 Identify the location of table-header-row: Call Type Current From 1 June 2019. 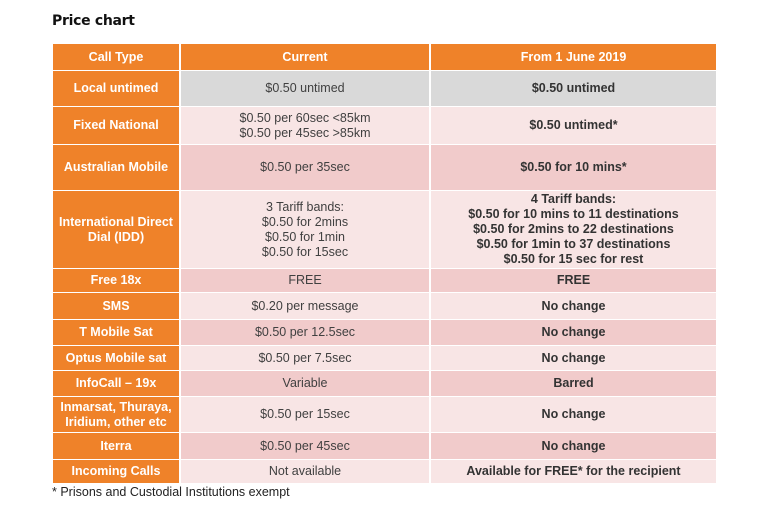
(384, 57).